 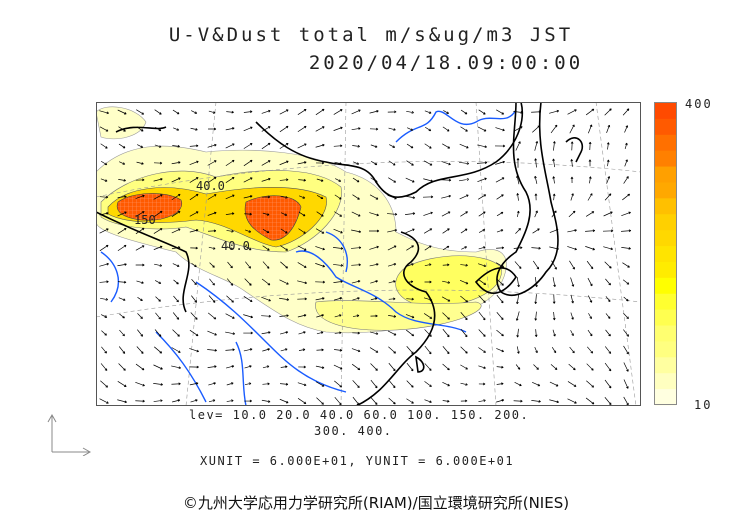 I want to click on colorbar-max-label: 400, so click(x=699, y=104).